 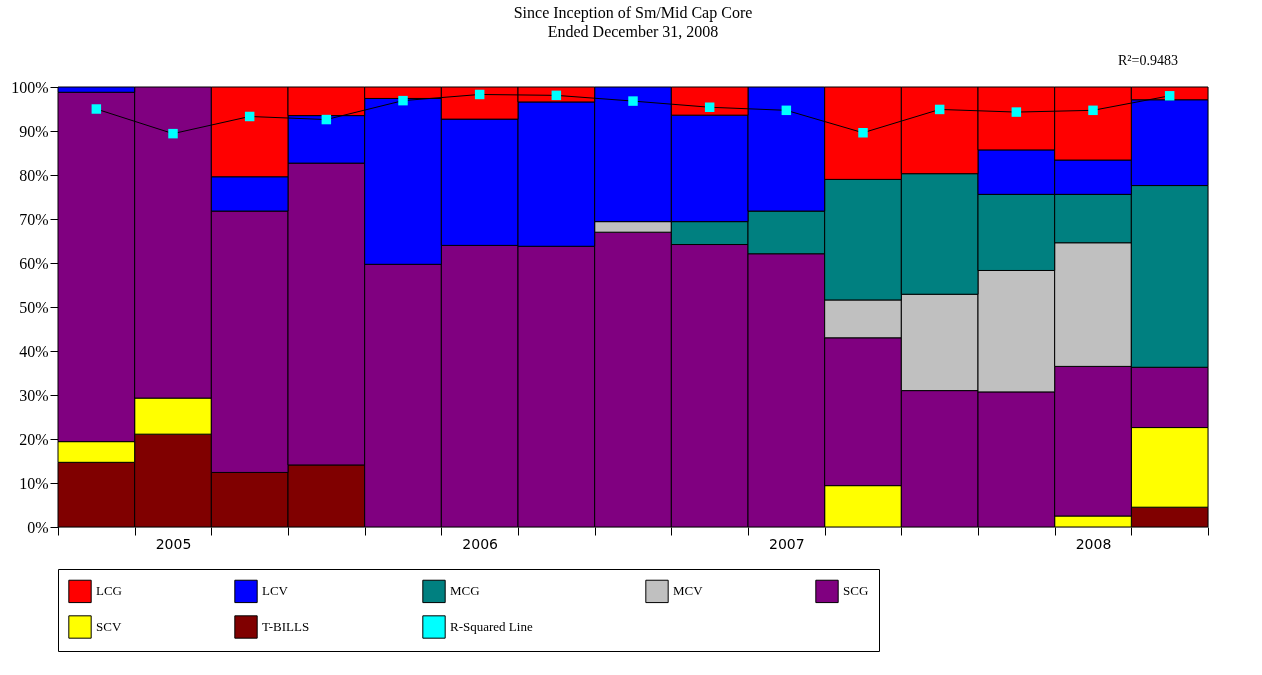 I want to click on x-tick-label: 2007, so click(x=787, y=543).